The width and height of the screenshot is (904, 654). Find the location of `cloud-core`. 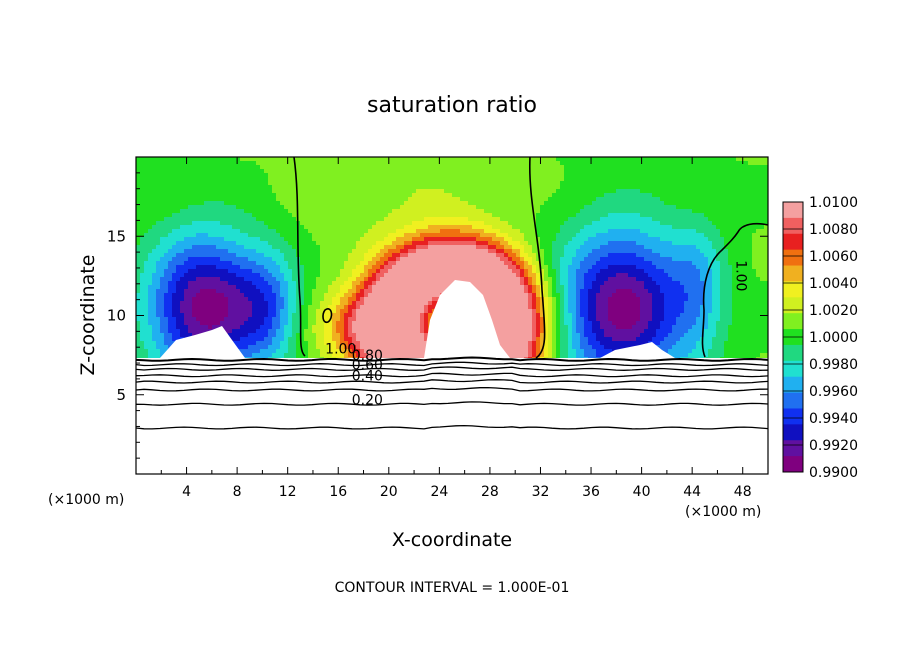

cloud-core is located at coordinates (467, 319).